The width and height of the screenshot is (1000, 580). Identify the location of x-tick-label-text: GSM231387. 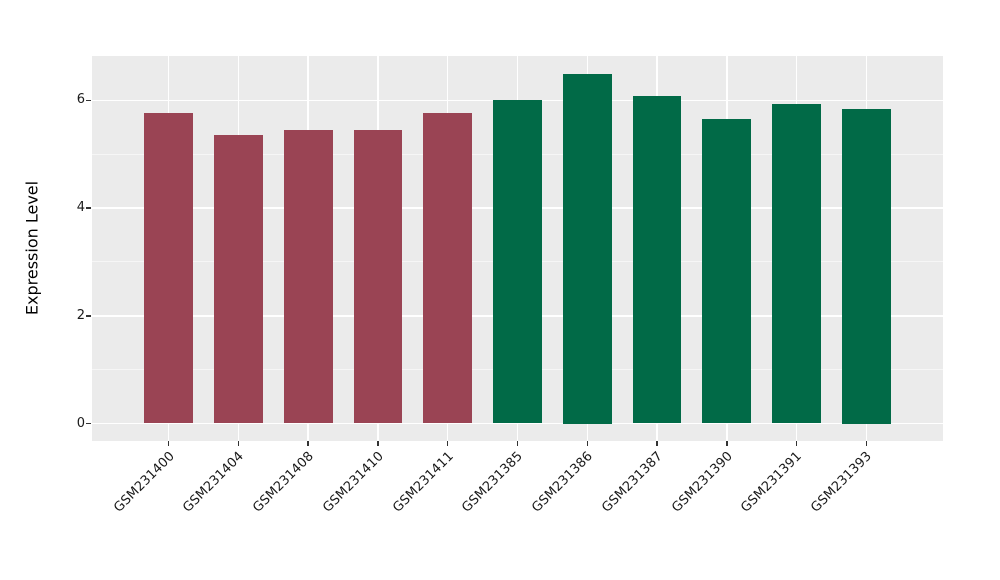
(632, 482).